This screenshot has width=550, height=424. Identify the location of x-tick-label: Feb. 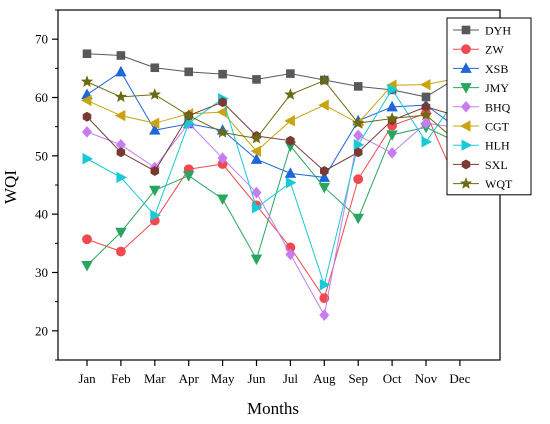
(121, 378).